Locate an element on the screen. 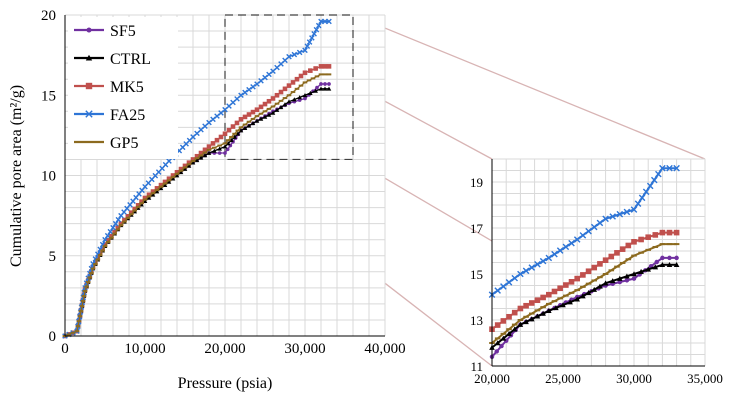 This screenshot has height=402, width=735. main-y-tick-label: 10 is located at coordinates (48, 177).